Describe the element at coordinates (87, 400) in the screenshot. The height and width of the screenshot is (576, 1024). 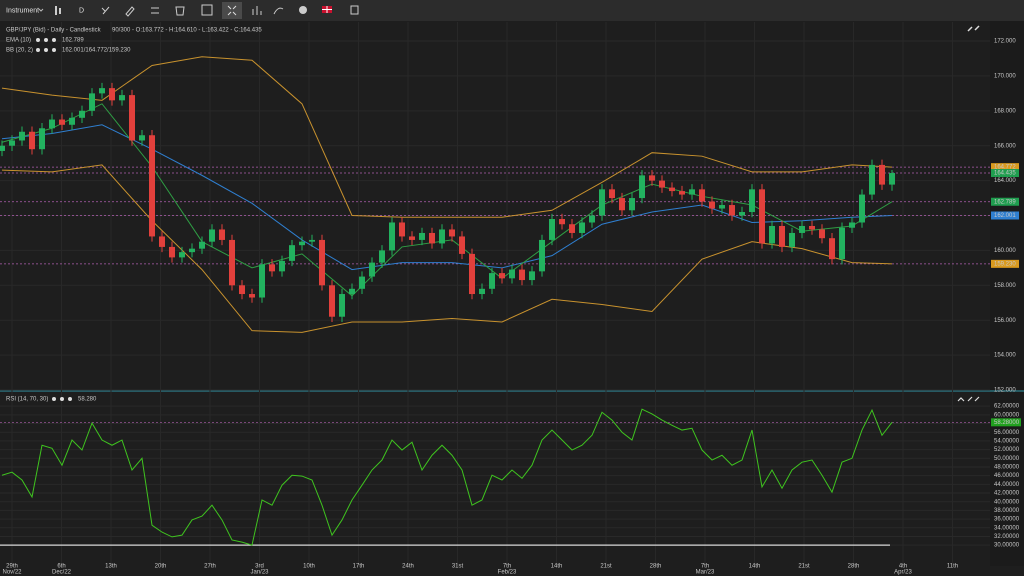
I see `rsi-reading: 58.280` at that location.